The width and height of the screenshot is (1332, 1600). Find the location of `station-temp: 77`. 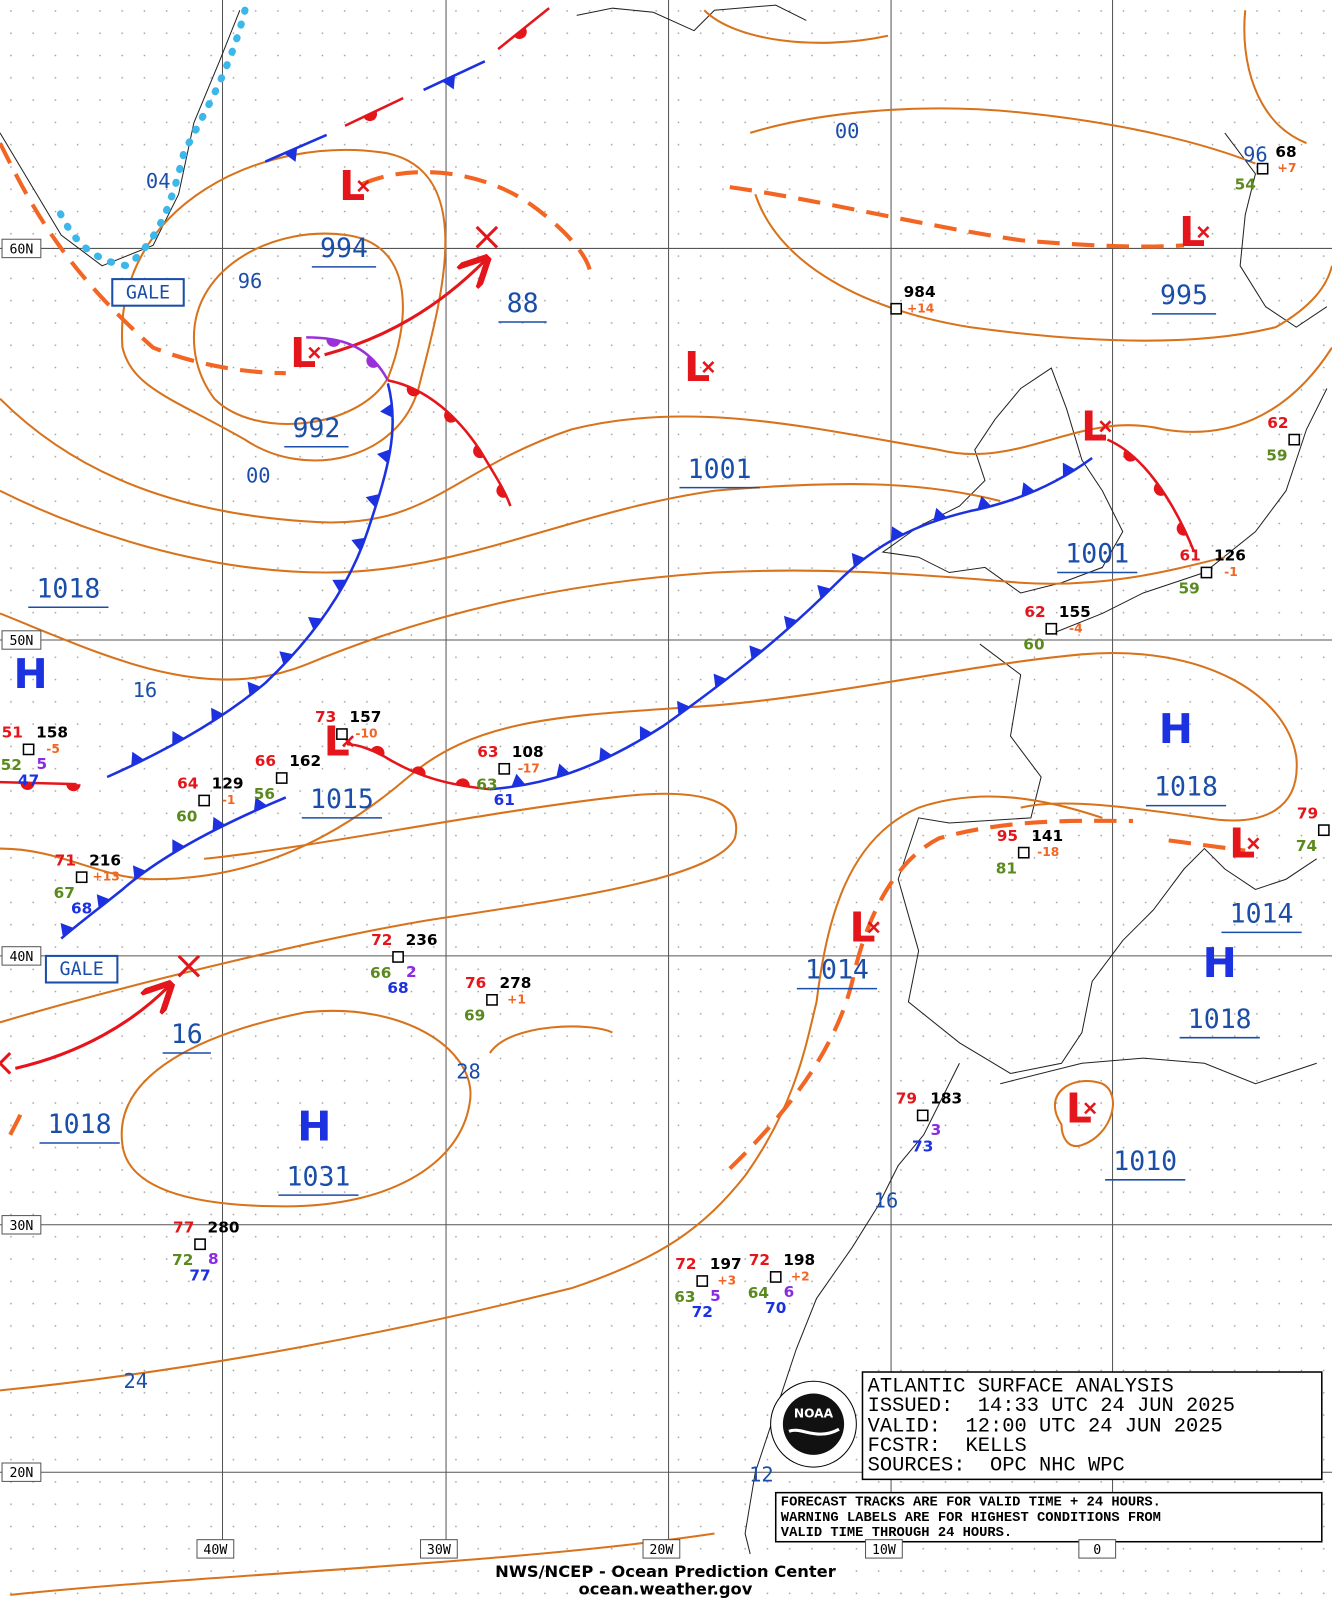

station-temp: 77 is located at coordinates (183, 1227).